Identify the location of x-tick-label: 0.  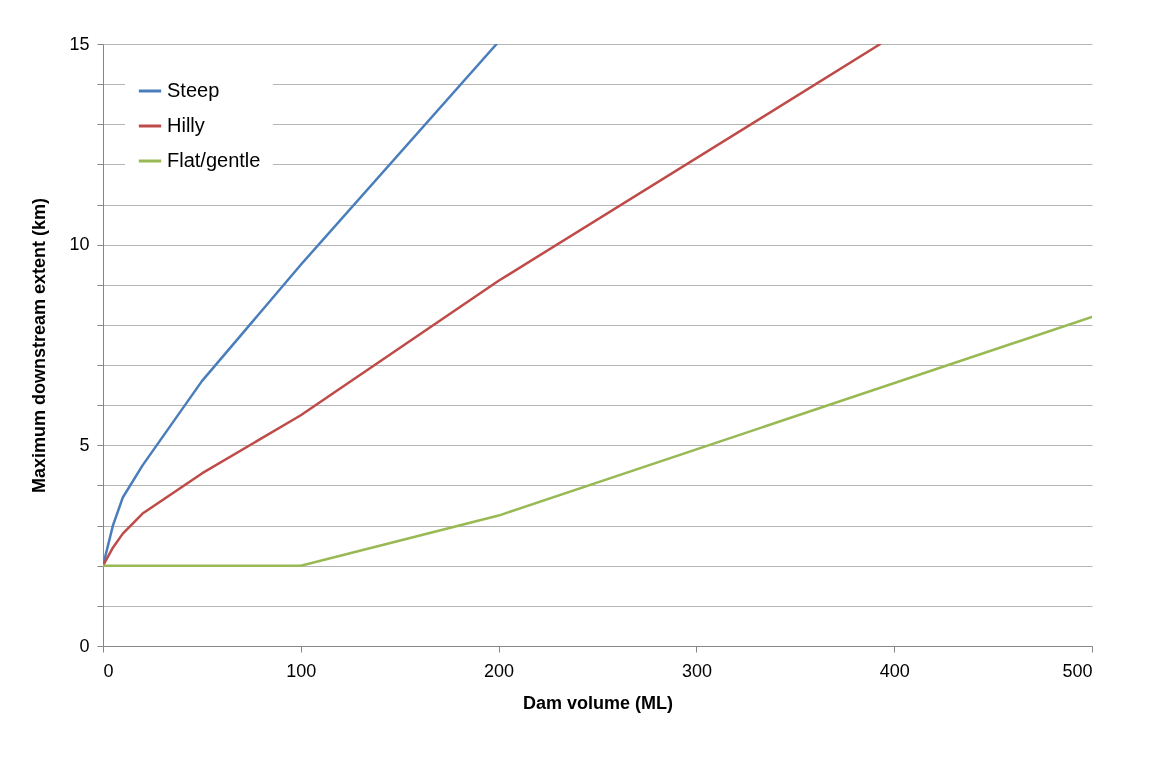
(108, 670).